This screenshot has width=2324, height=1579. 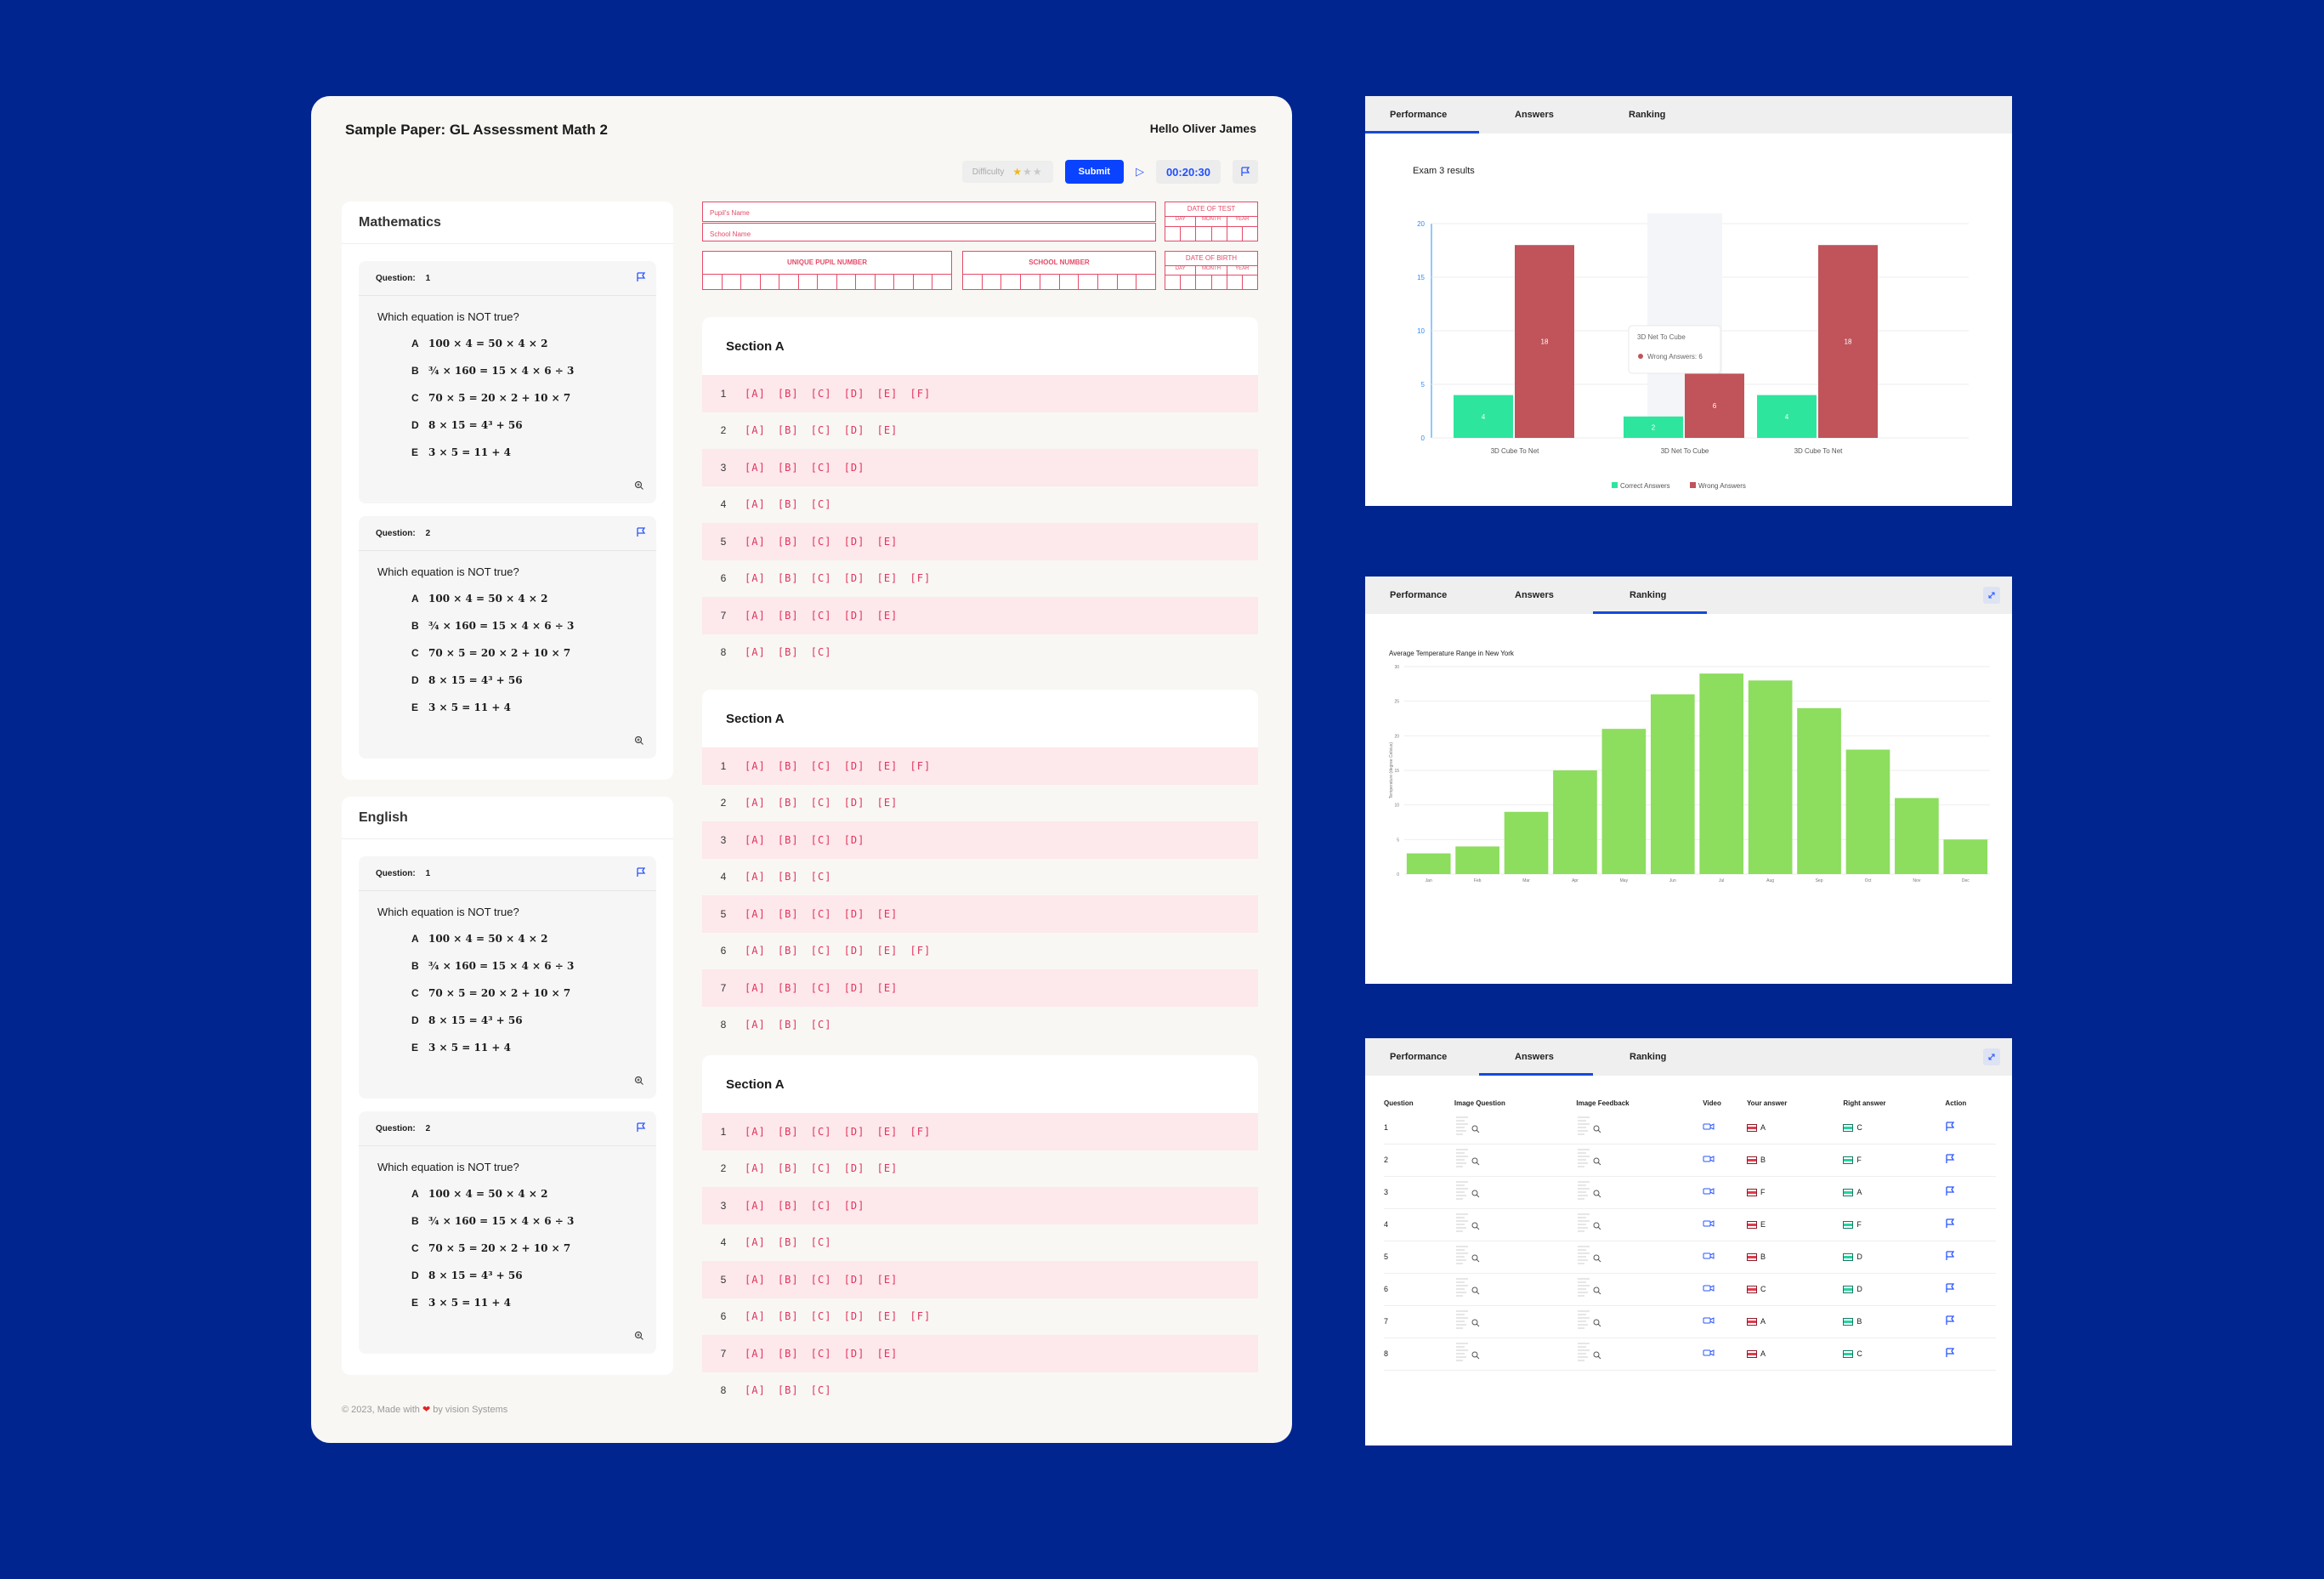 What do you see at coordinates (827, 270) in the screenshot?
I see `unique-pupil-number-box: UNIQUE PUPIL NUMBER` at bounding box center [827, 270].